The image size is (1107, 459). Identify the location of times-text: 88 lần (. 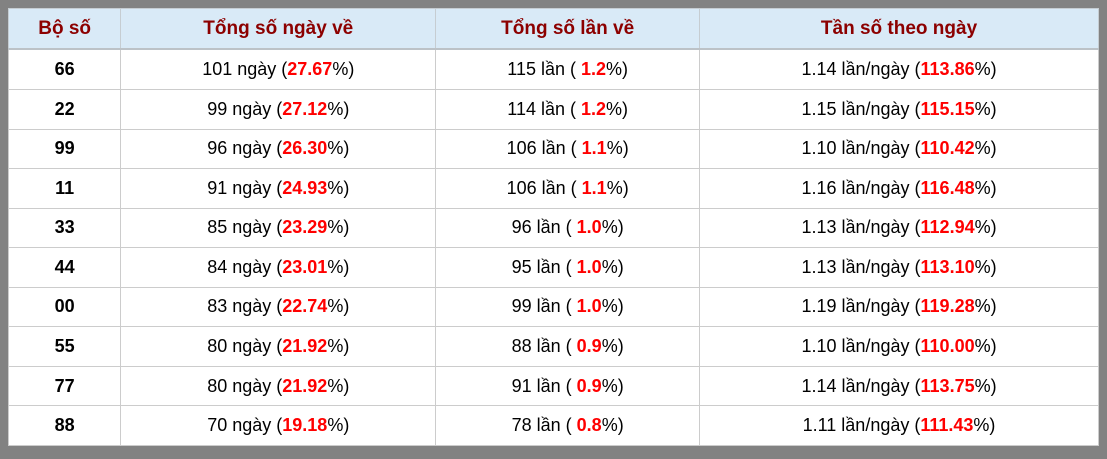
(544, 346).